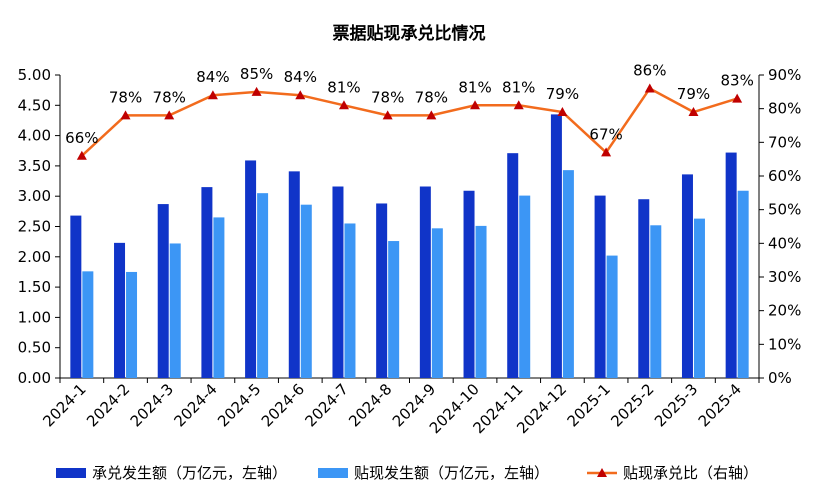  What do you see at coordinates (64, 405) in the screenshot?
I see `x-tick-label: 2024-1` at bounding box center [64, 405].